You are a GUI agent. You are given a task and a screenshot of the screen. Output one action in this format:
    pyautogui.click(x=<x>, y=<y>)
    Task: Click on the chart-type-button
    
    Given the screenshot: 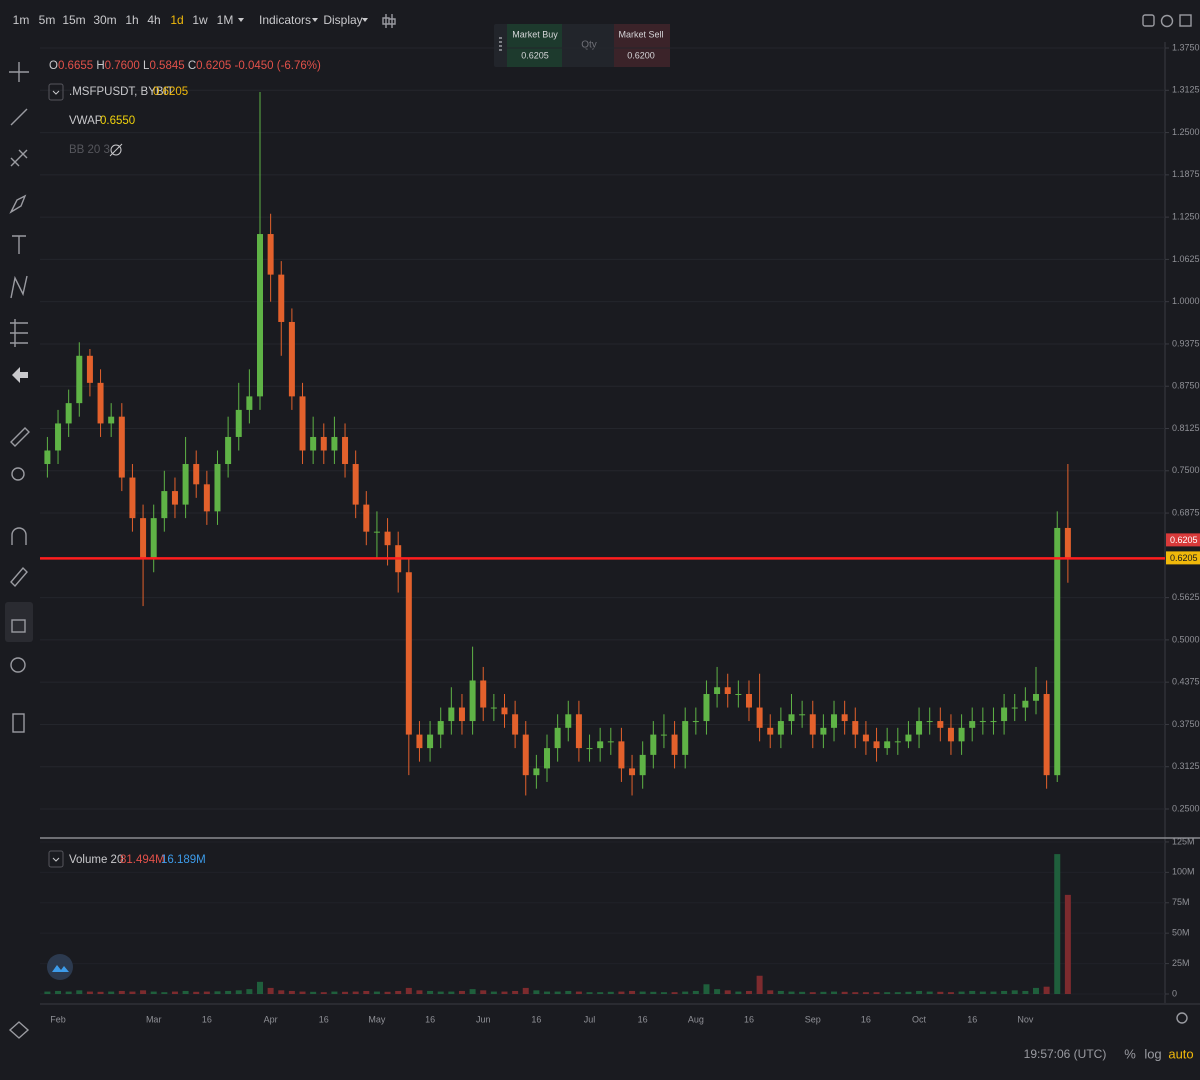 What is the action you would take?
    pyautogui.click(x=389, y=21)
    